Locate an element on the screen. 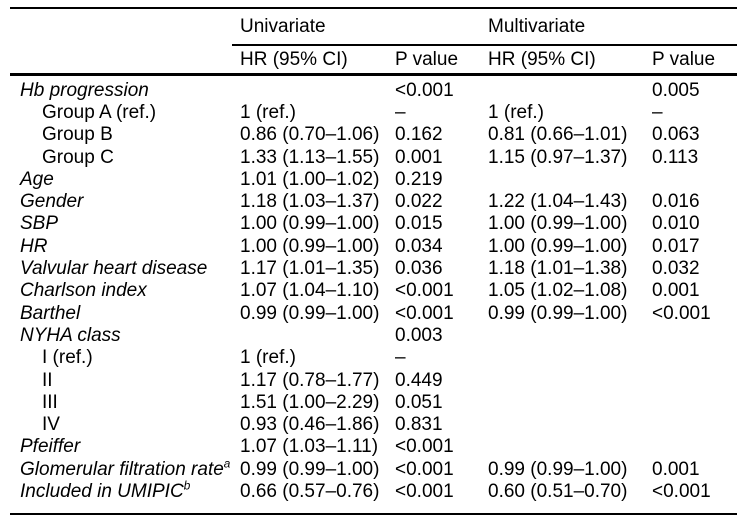  cell-multivariate-hr: 1.22 (1.04–1.43) is located at coordinates (558, 202).